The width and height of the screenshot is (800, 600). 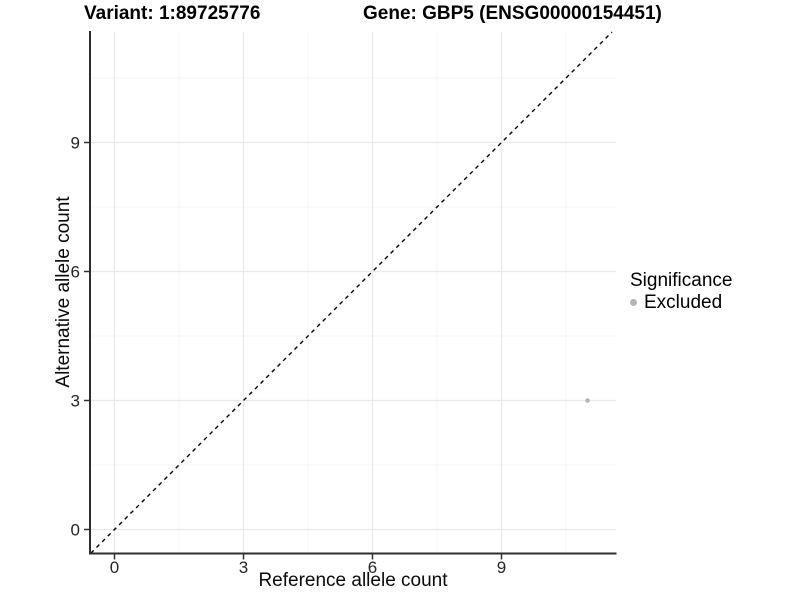 I want to click on x-tick-label: 3, so click(x=243, y=567).